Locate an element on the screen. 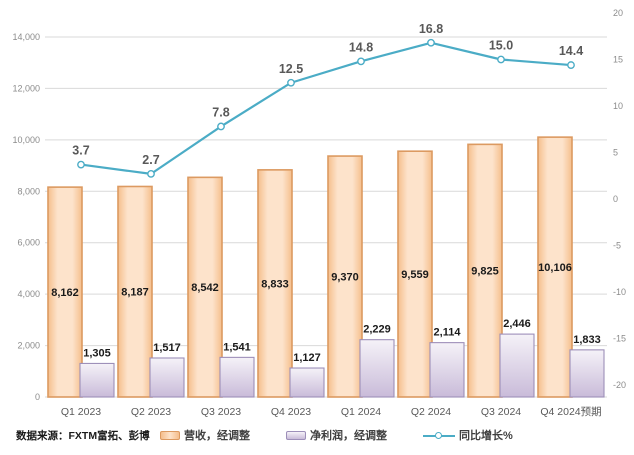 The height and width of the screenshot is (455, 634). growth-point-label: 15.0 is located at coordinates (501, 46).